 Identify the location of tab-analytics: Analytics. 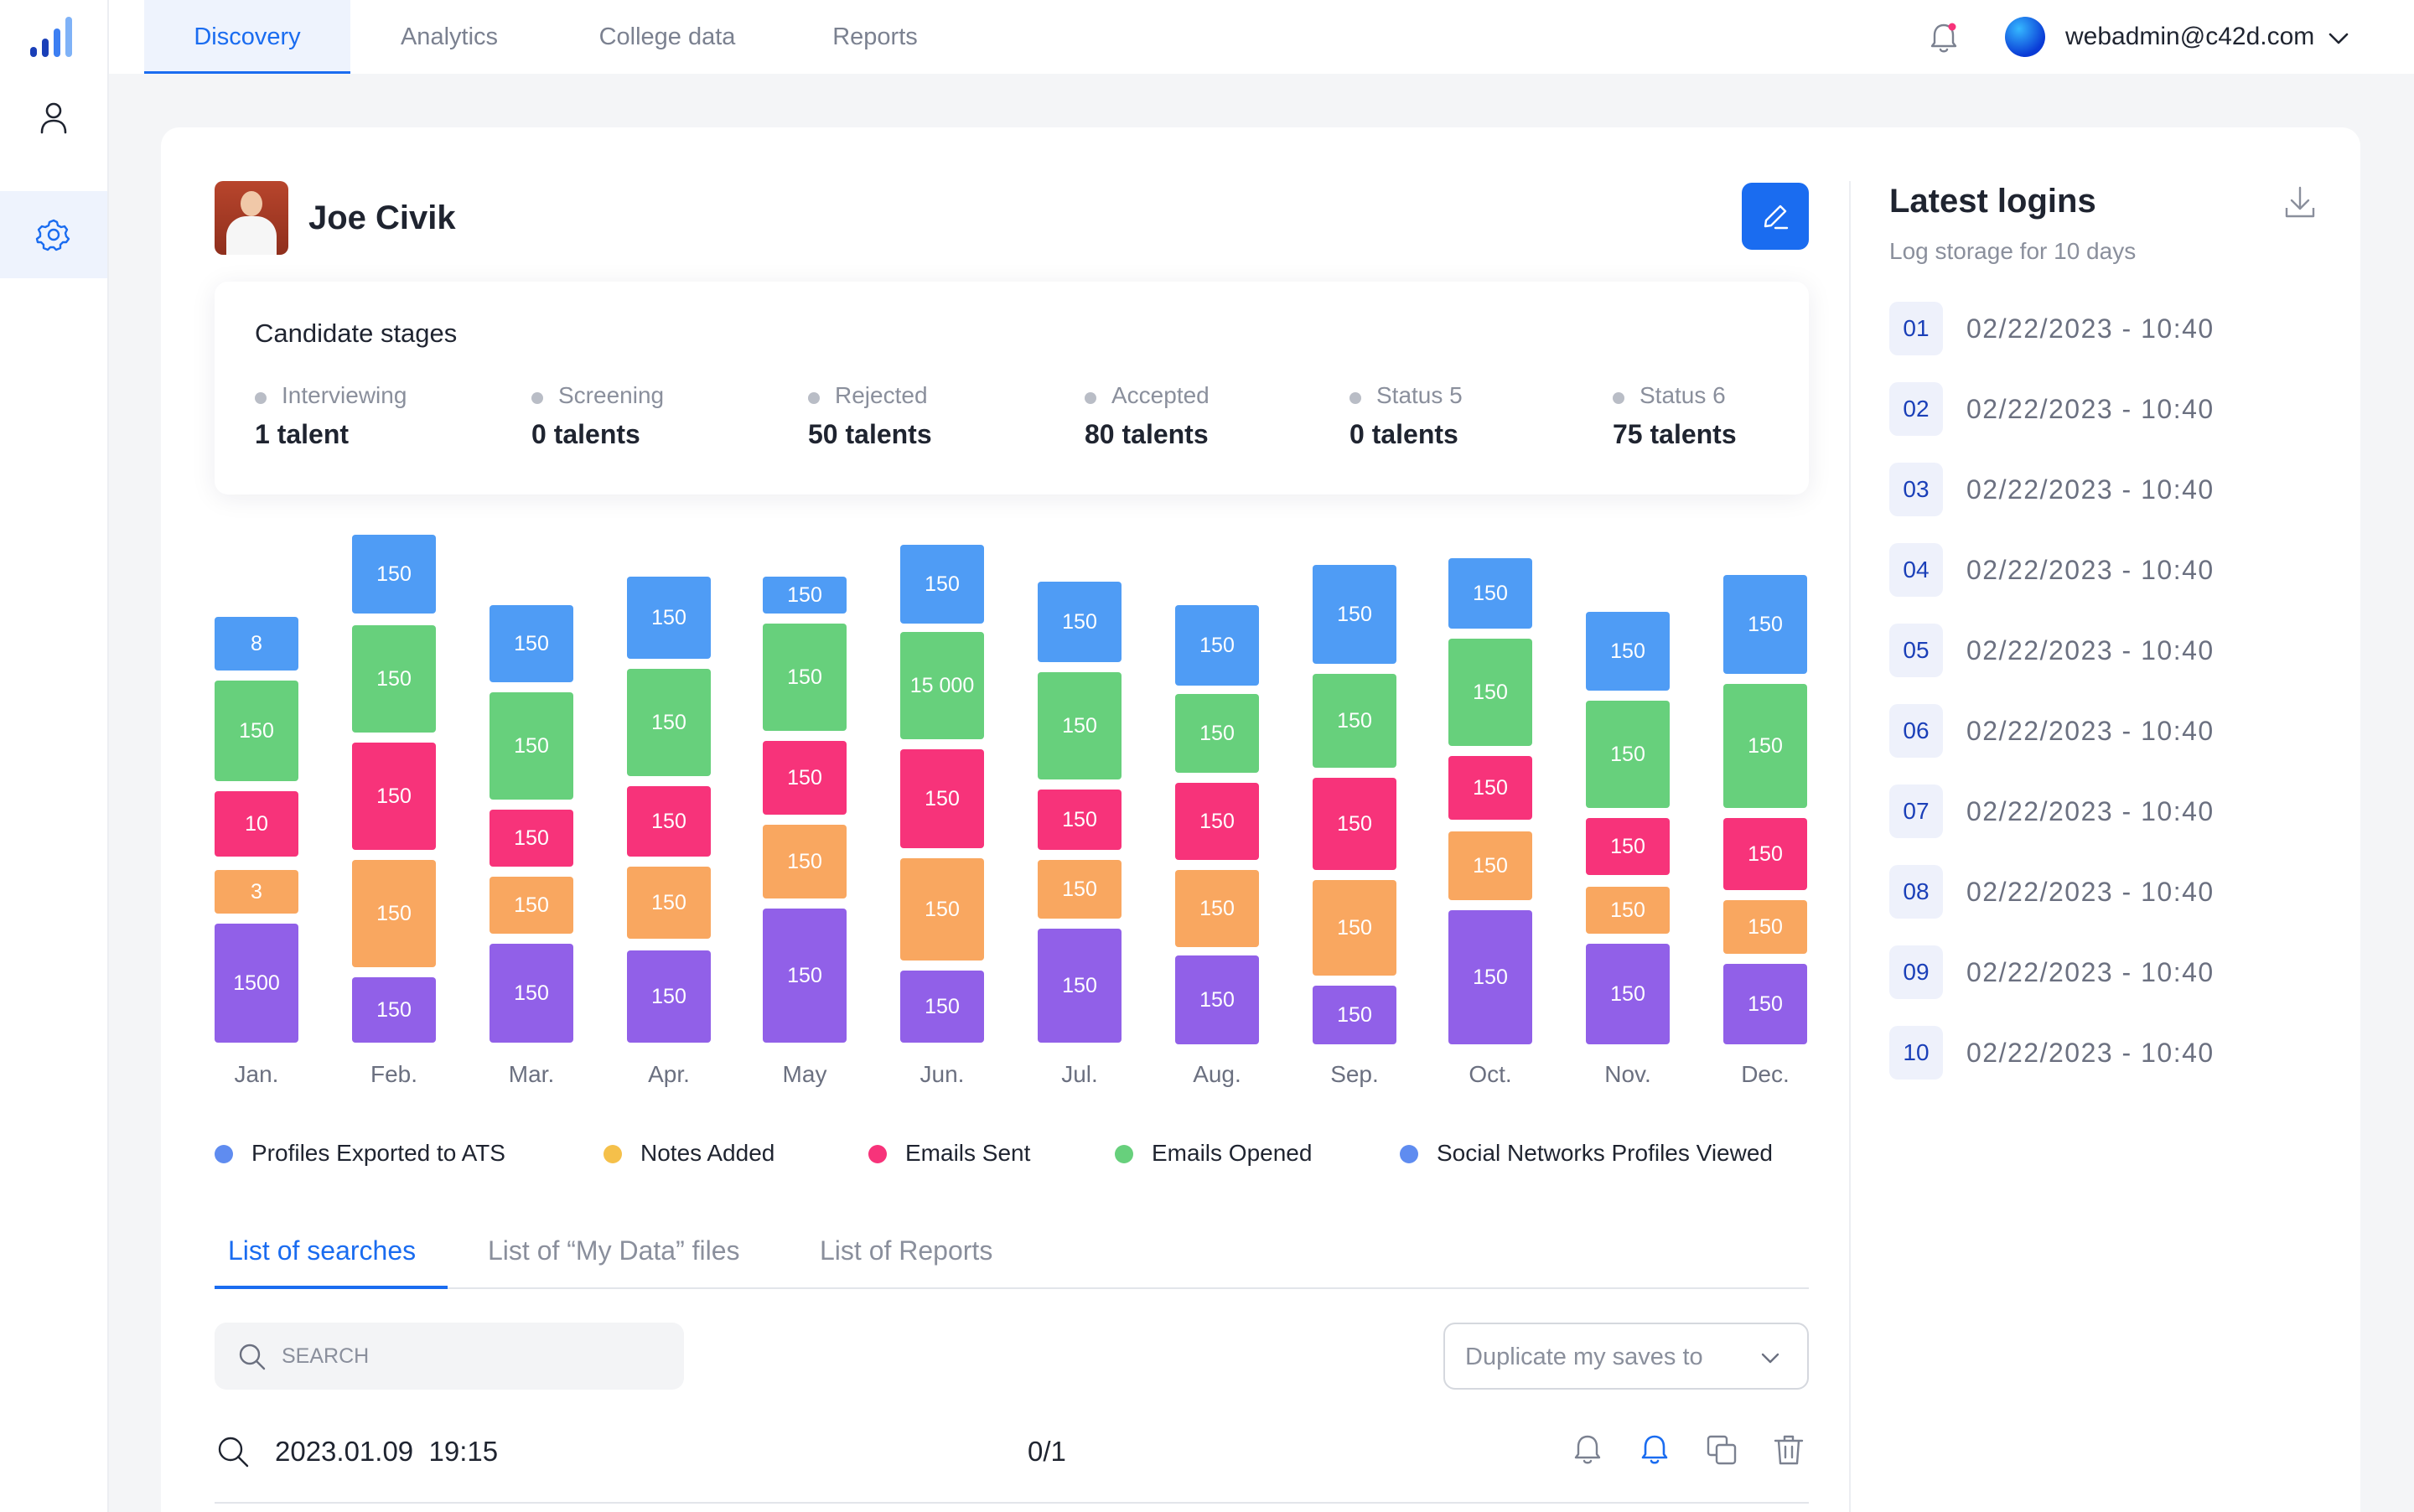
(449, 36).